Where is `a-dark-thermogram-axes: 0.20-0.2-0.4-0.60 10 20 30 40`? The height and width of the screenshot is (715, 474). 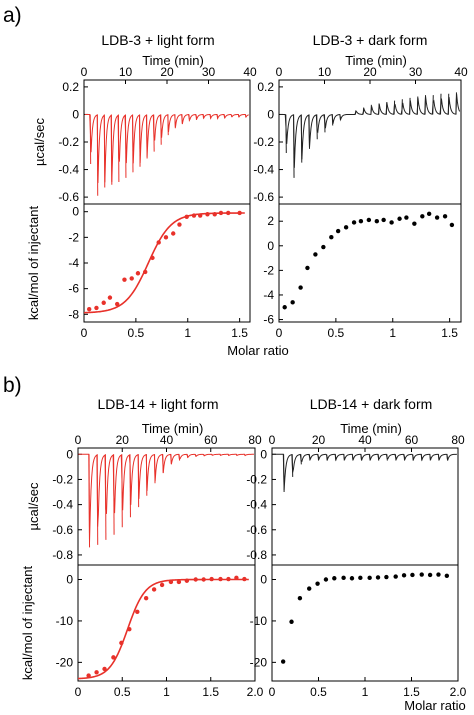 a-dark-thermogram-axes: 0.20-0.2-0.4-0.60 10 20 30 40 is located at coordinates (360, 135).